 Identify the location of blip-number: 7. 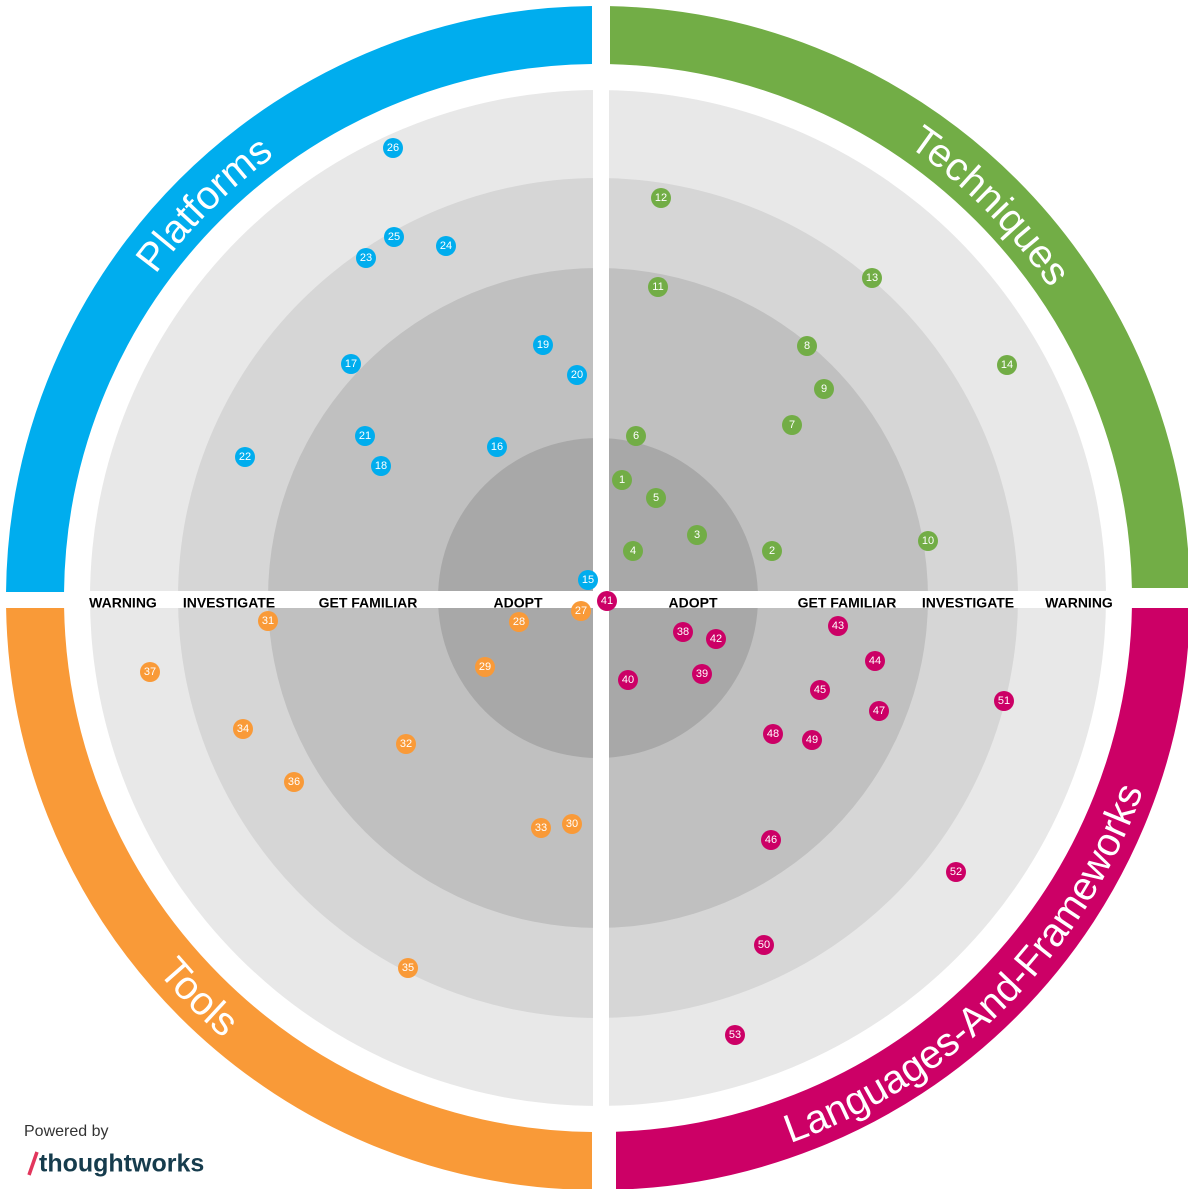
(792, 425).